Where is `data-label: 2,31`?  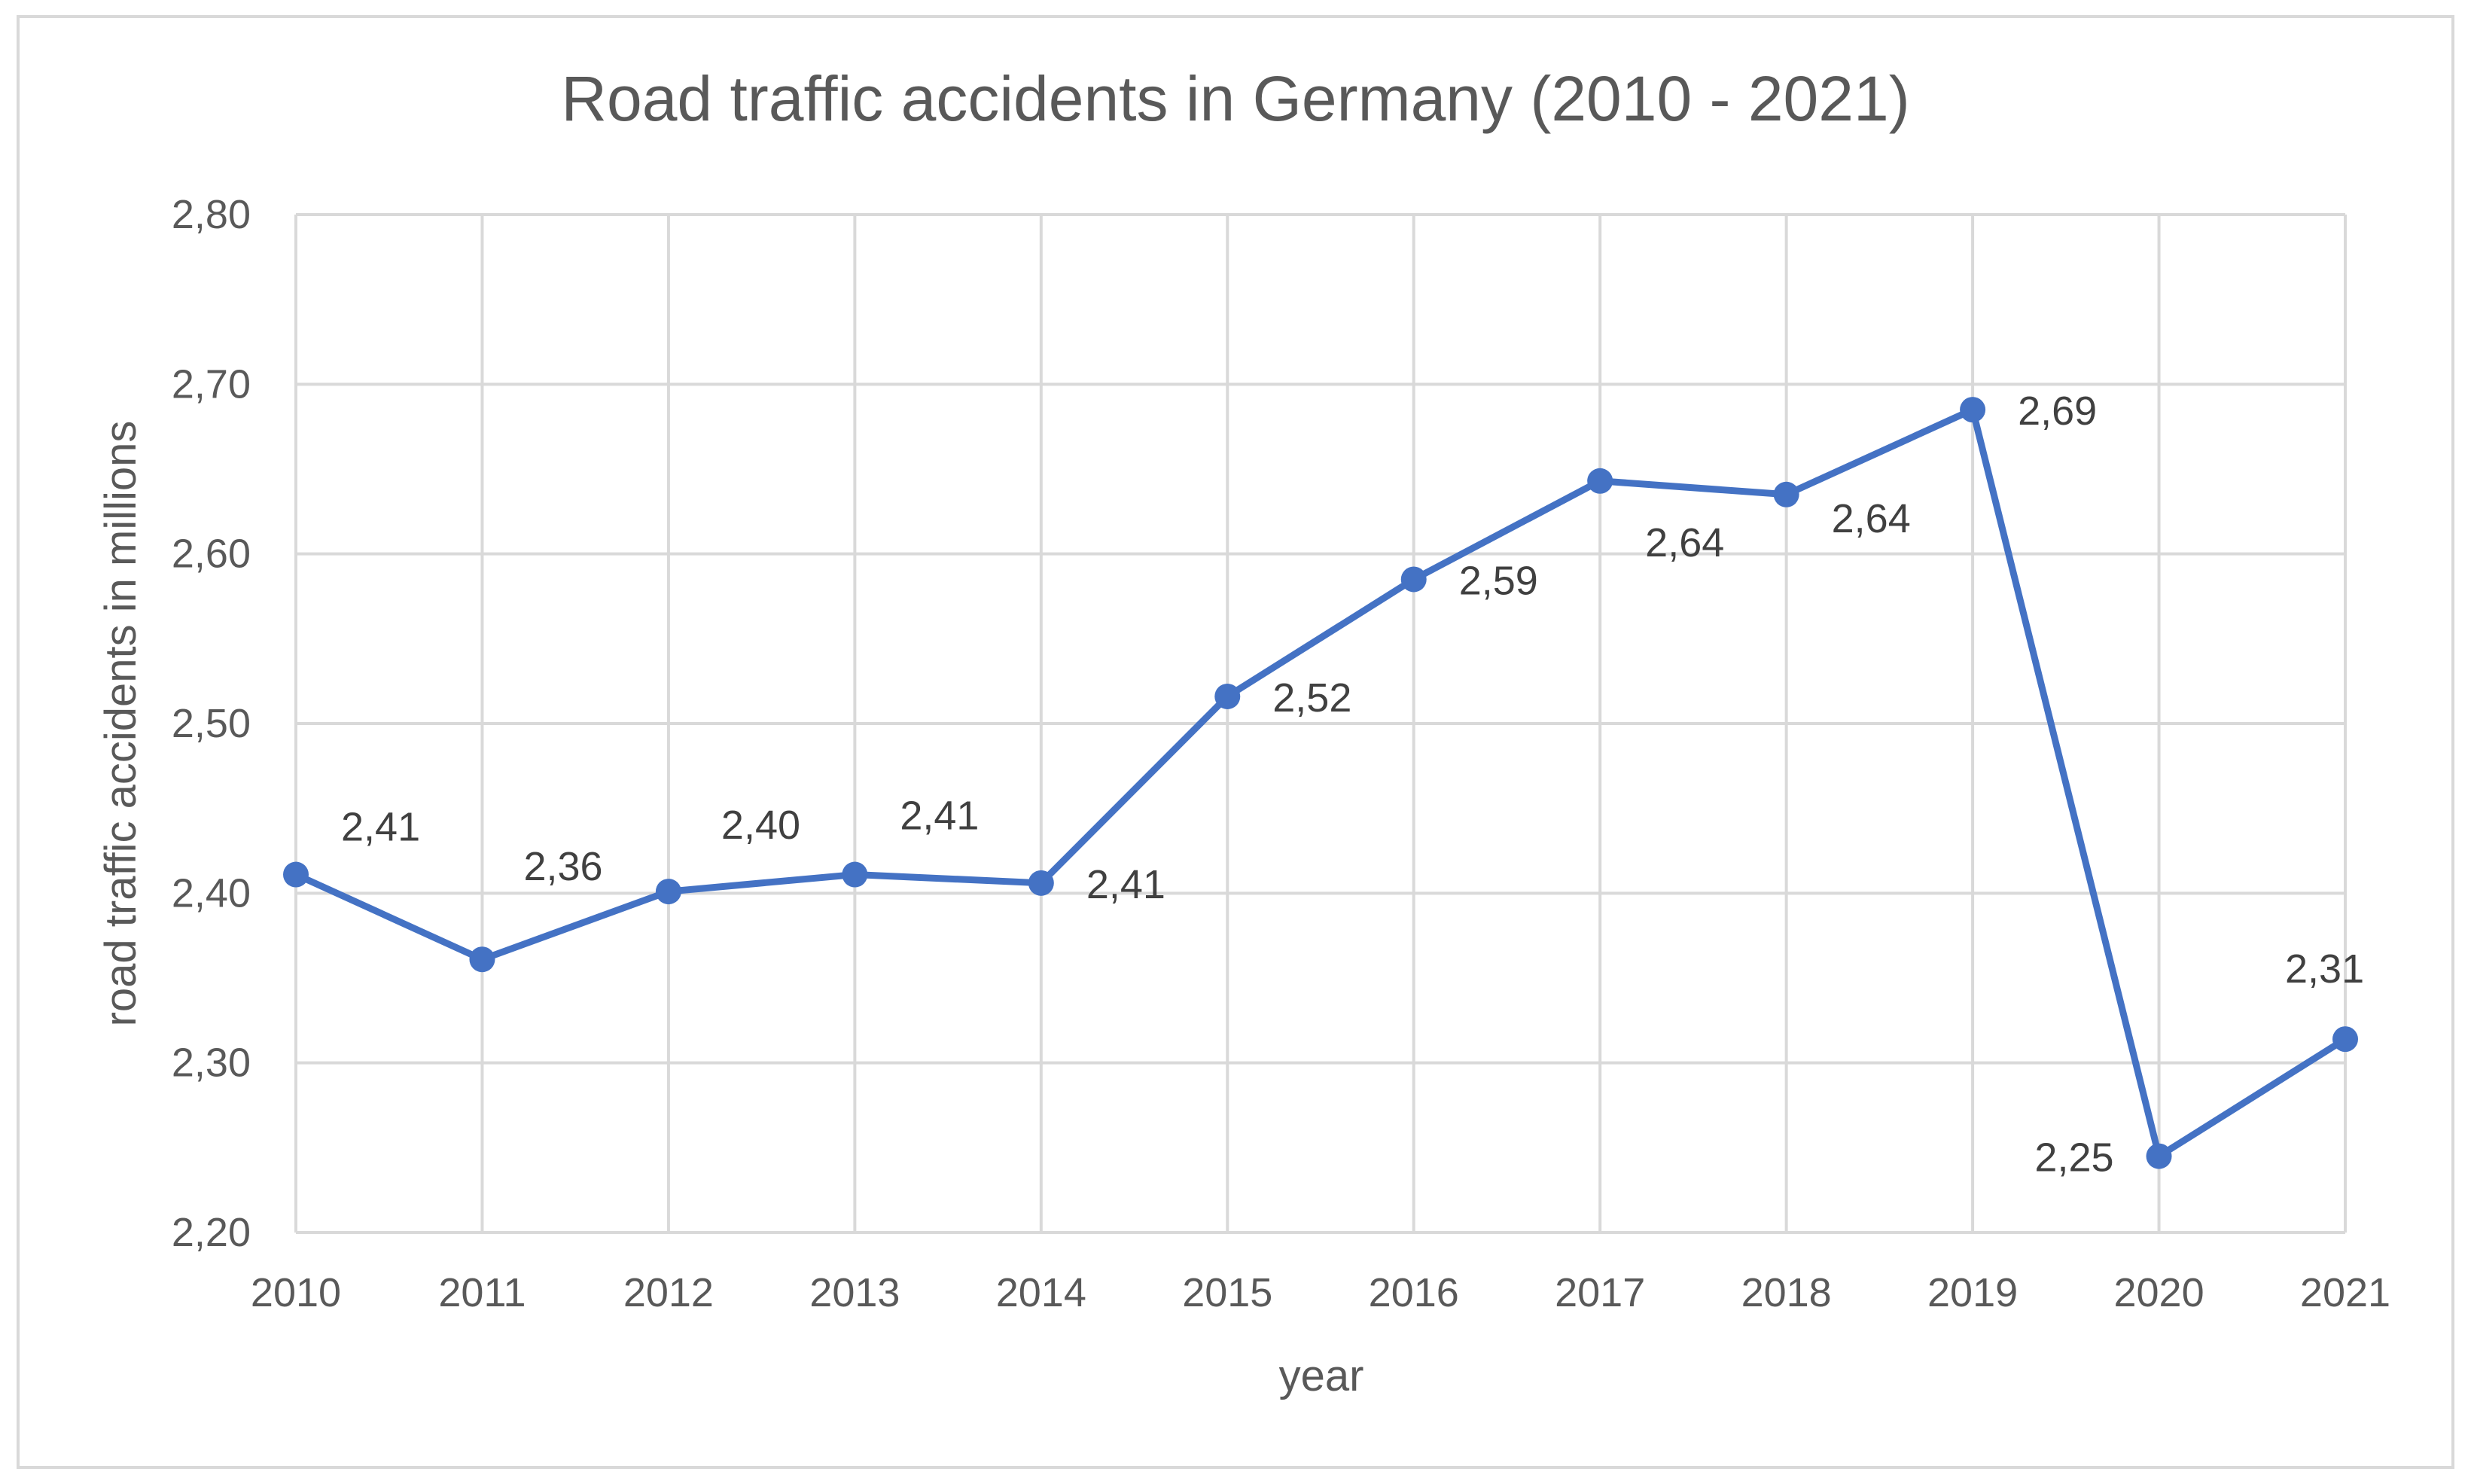 data-label: 2,31 is located at coordinates (2324, 969).